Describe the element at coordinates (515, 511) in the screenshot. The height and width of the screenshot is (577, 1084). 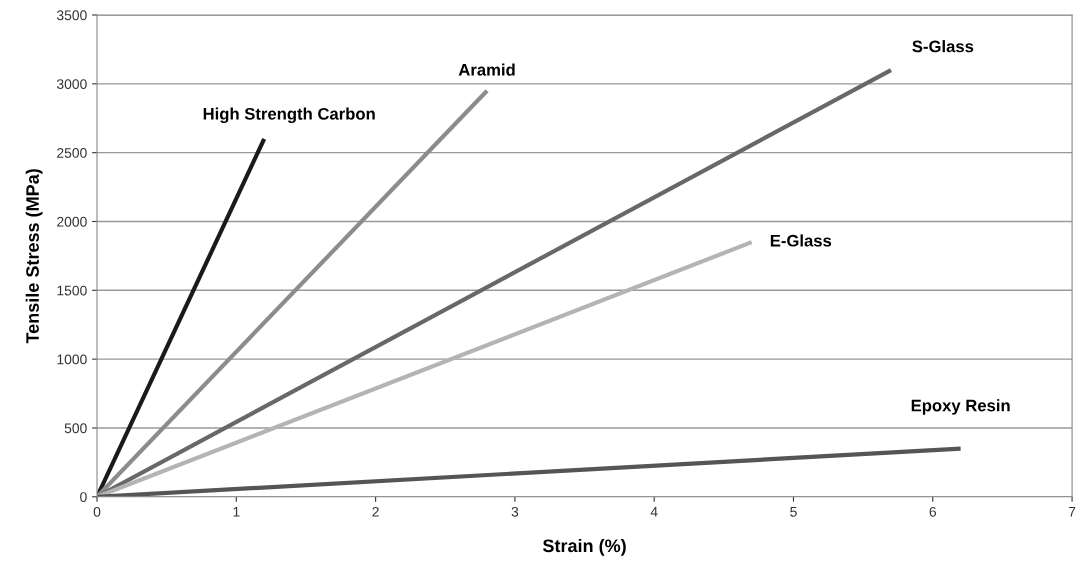
I see `x-tick-label: 3` at that location.